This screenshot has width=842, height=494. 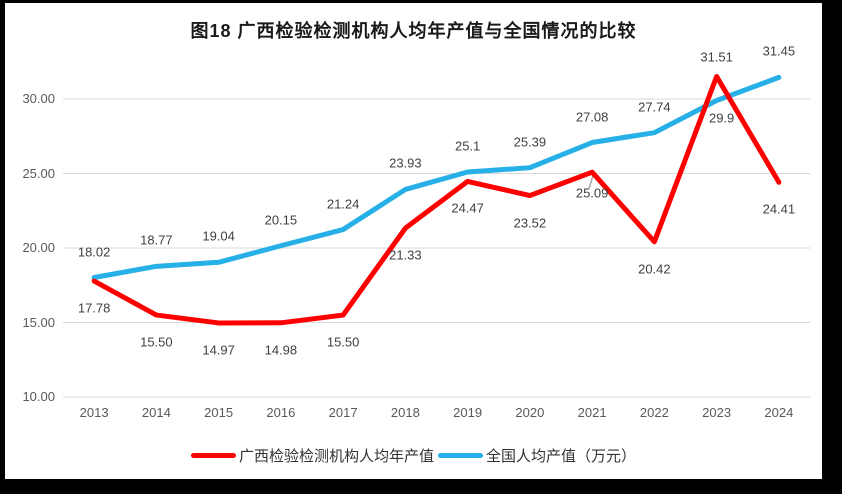 I want to click on x-axis-tick-label: 2013, so click(x=94, y=412).